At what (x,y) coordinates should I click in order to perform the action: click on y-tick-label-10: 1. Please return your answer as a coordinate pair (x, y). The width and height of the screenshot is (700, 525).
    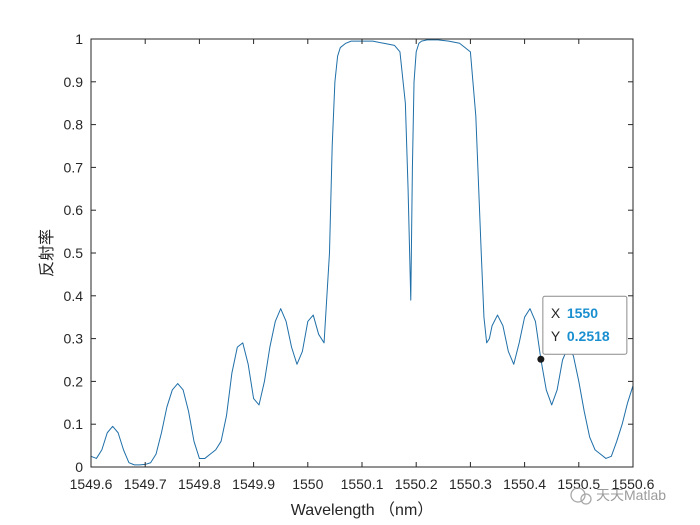
    Looking at the image, I should click on (79, 39).